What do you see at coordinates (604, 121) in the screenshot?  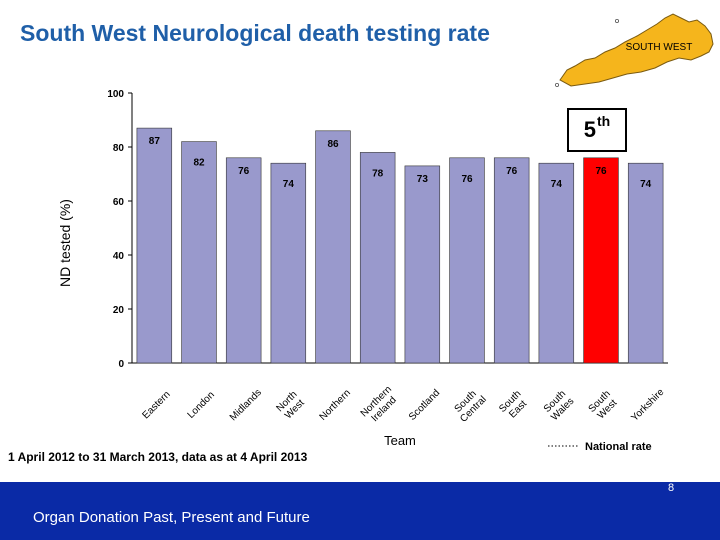 I see `rank-suffix: th` at bounding box center [604, 121].